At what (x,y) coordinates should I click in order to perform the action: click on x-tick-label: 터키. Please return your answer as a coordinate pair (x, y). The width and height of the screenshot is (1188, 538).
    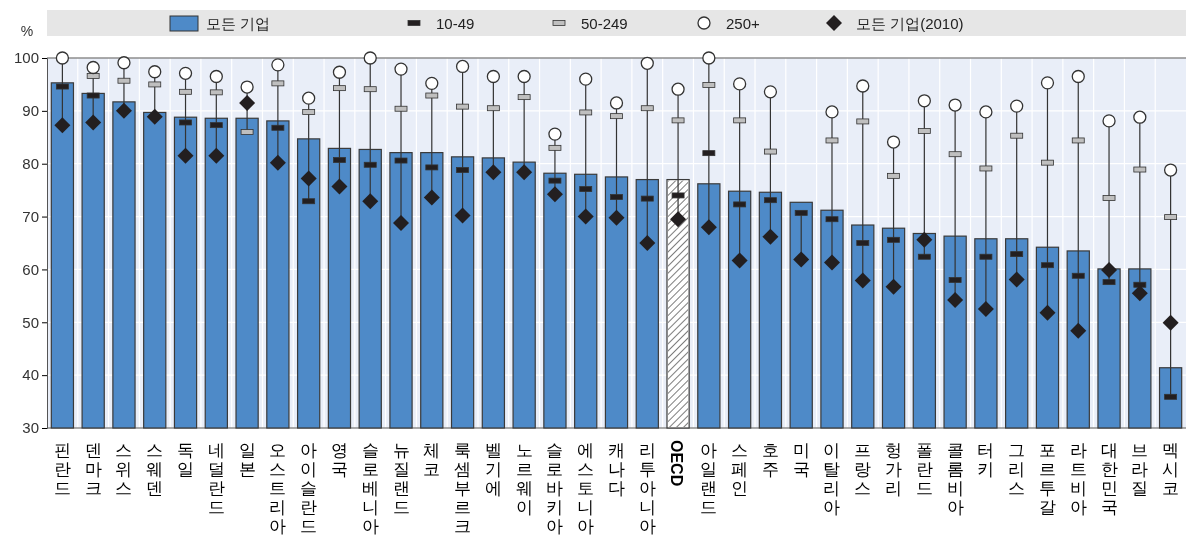
    Looking at the image, I should click on (986, 460).